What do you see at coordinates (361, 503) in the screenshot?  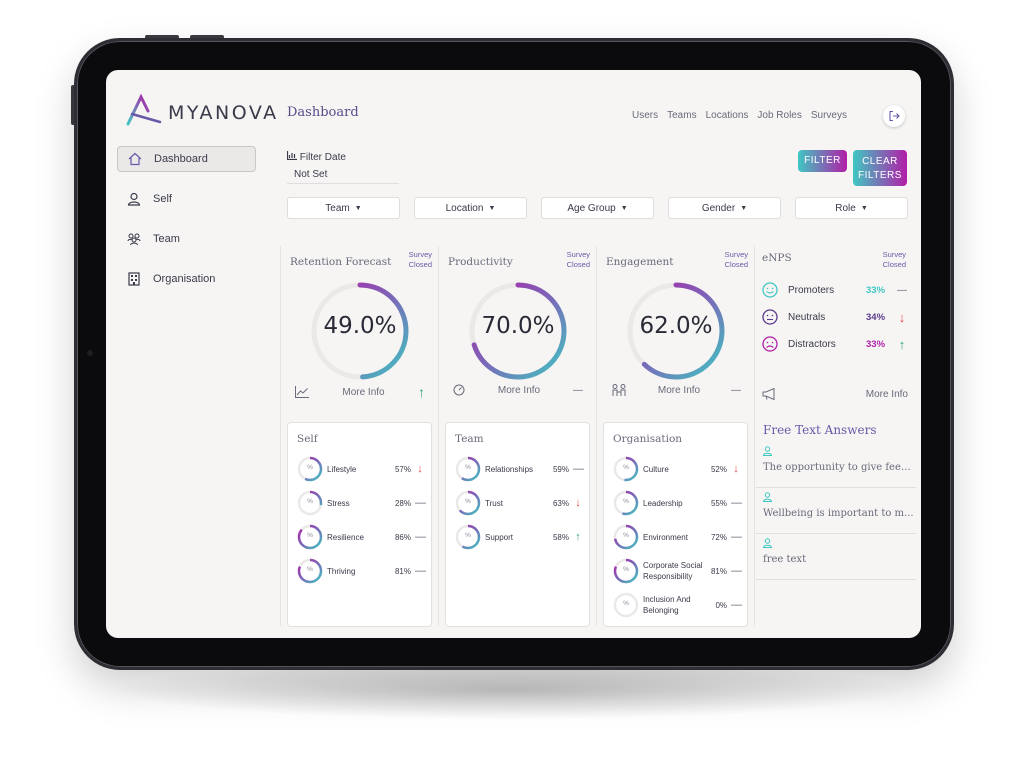 I see `breakdown-row: % Stress 28% —` at bounding box center [361, 503].